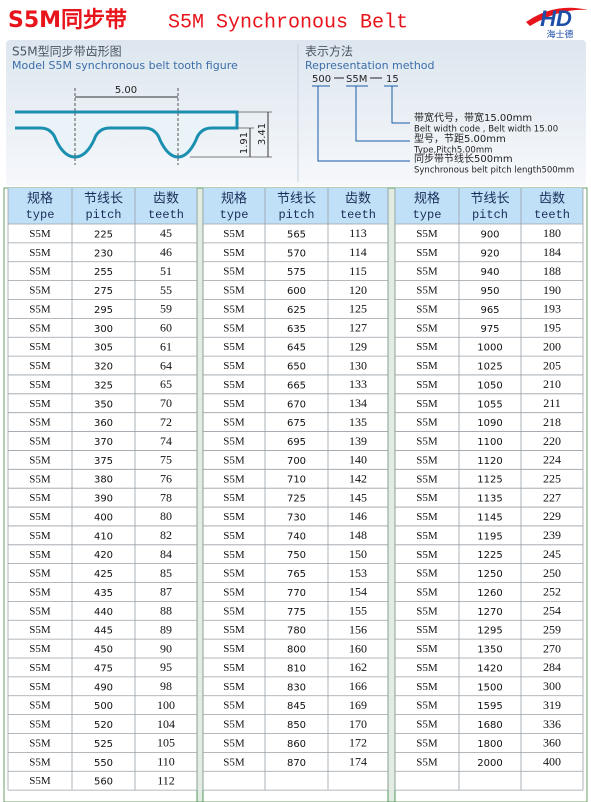  I want to click on cell-pitch: 975, so click(489, 329).